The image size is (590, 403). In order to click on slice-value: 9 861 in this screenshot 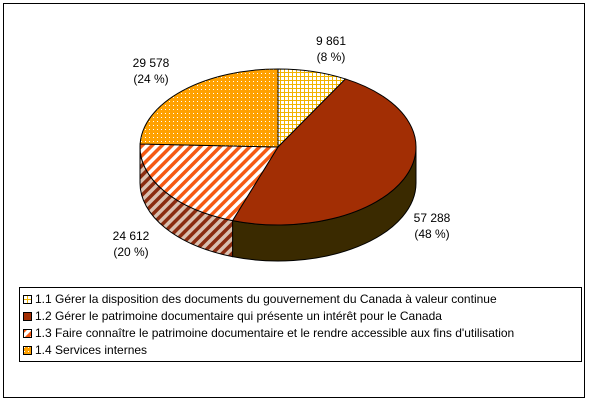, I will do `click(331, 41)`.